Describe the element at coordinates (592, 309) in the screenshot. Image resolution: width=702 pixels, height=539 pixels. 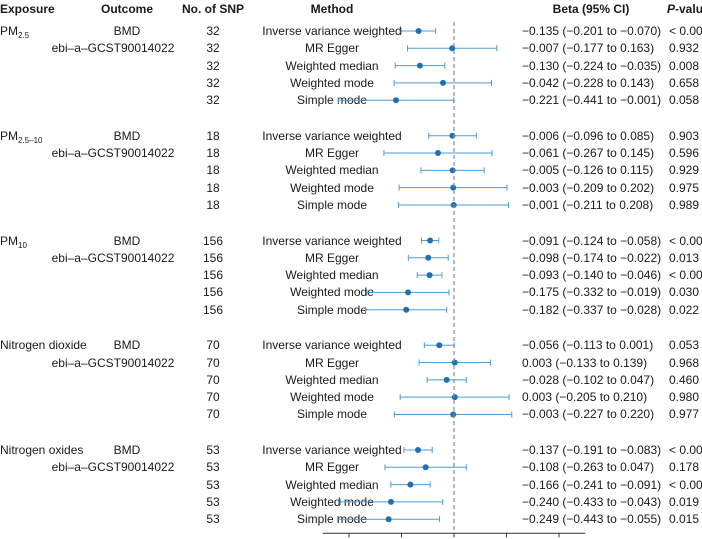
I see `beta-ci-cell: −0.182 (−0.337 to −0.028)` at that location.